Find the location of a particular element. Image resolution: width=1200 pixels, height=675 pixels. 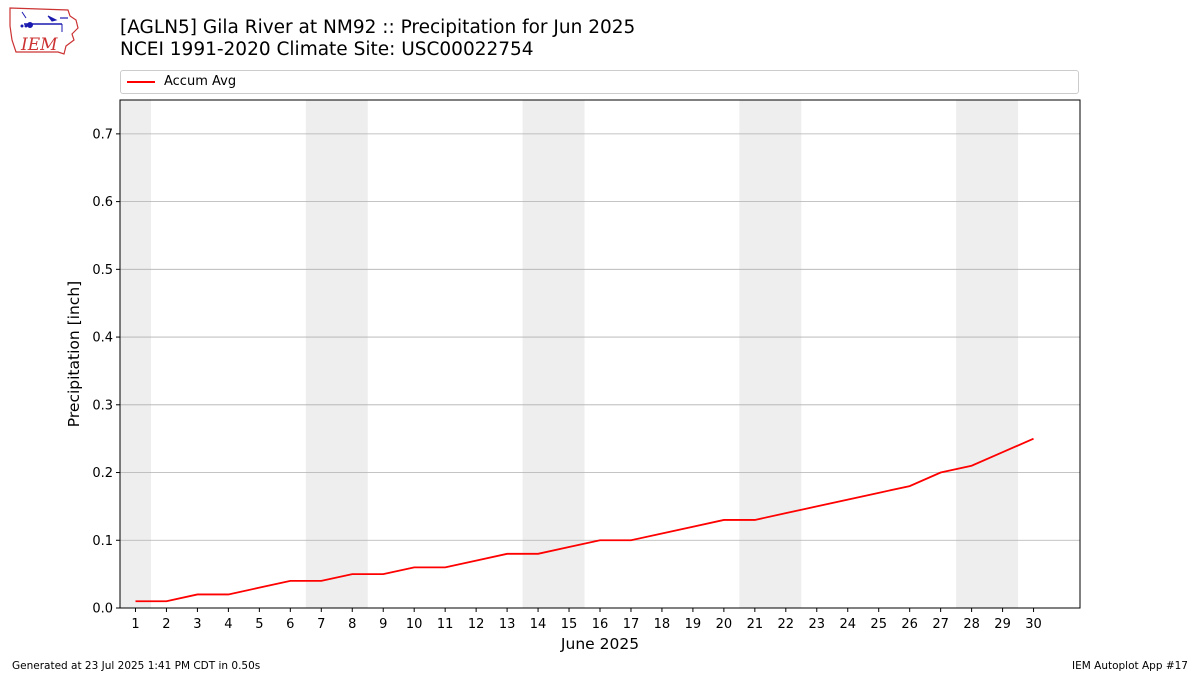

chart-subtitle: NCEI 1991-2020 Climate Site: USC00022754 is located at coordinates (327, 49).